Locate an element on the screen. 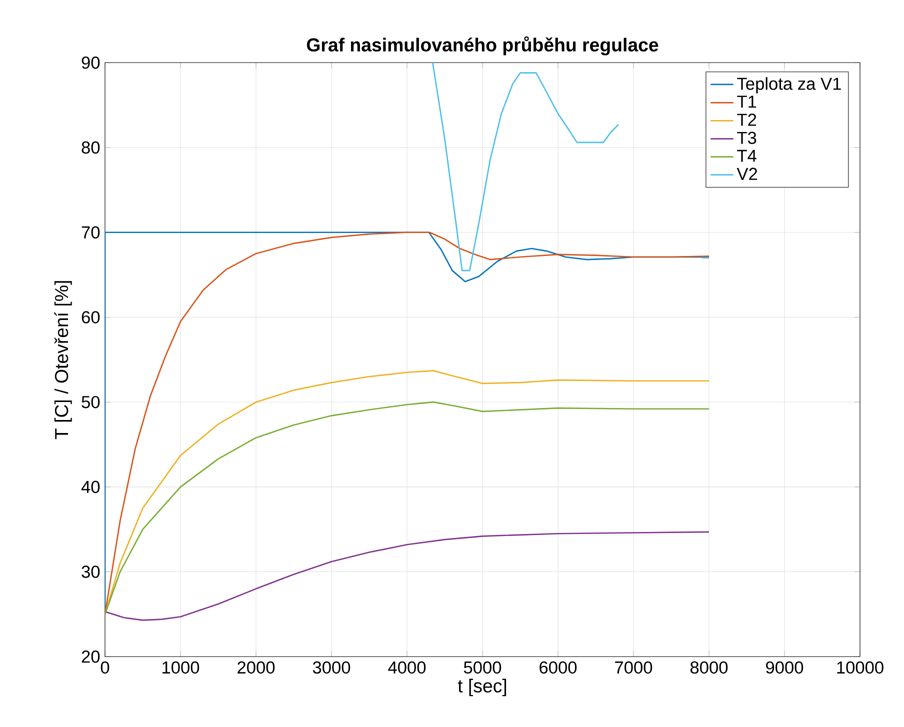 This screenshot has height=727, width=904. legend-label: T1 is located at coordinates (746, 102).